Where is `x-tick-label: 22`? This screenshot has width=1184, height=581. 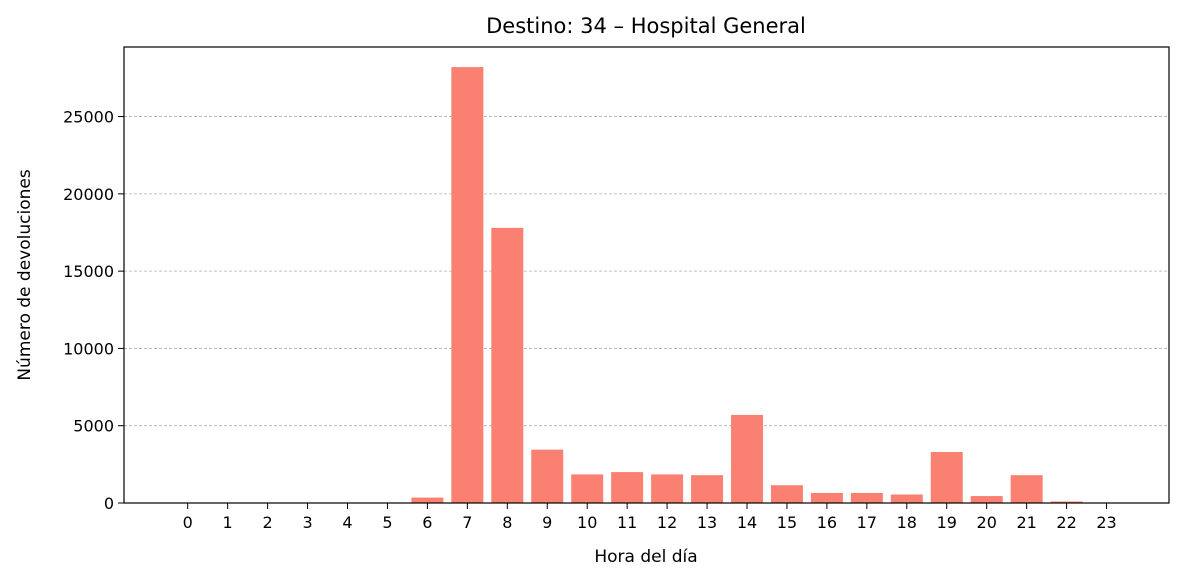 x-tick-label: 22 is located at coordinates (1066, 522).